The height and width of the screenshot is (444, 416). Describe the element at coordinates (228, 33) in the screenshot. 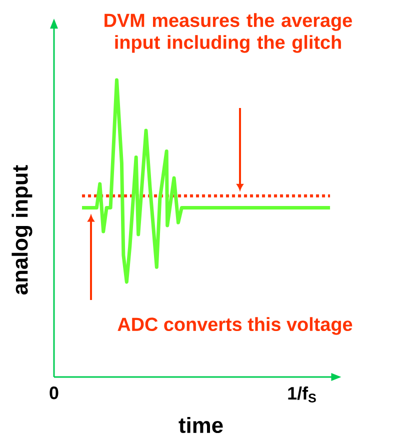

I see `text: DVM measures the average input including the glitch` at that location.